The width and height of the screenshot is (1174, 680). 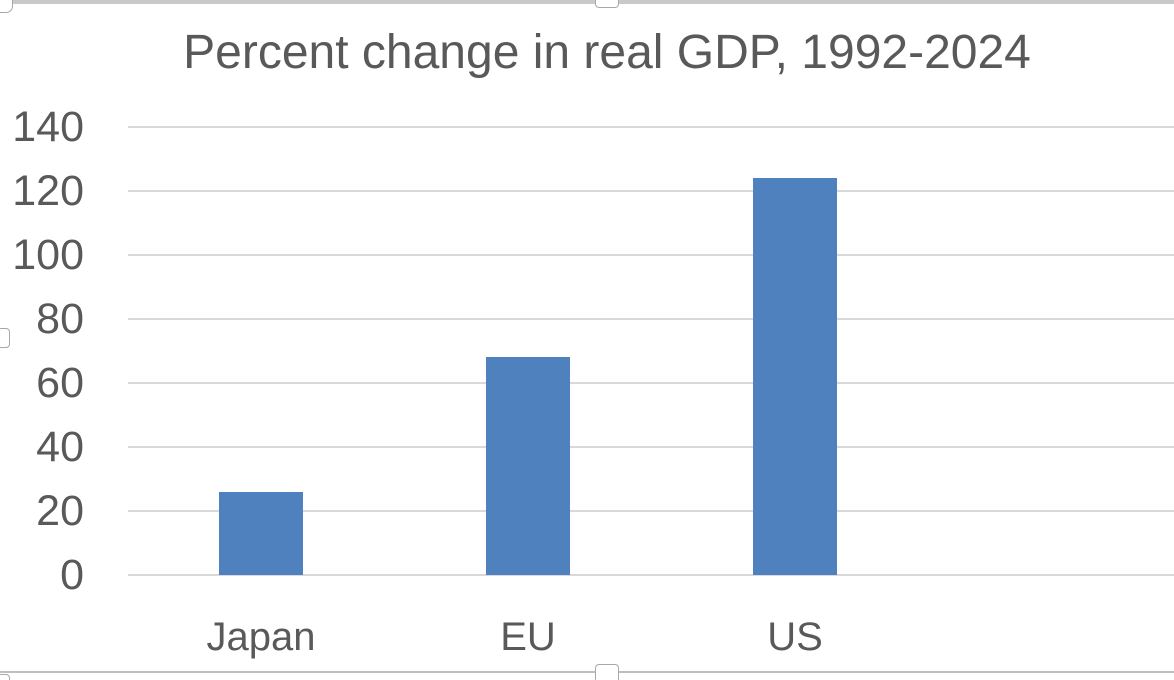 What do you see at coordinates (261, 533) in the screenshot?
I see `bar-japan` at bounding box center [261, 533].